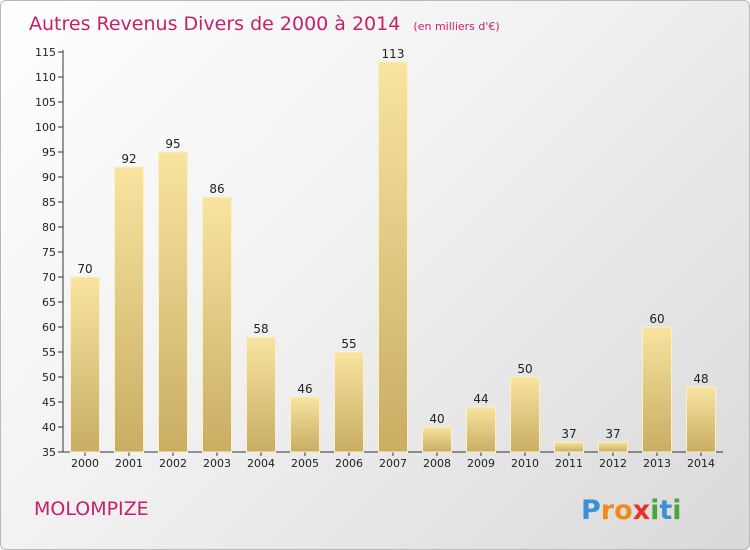  Describe the element at coordinates (49, 227) in the screenshot. I see `y-tick-label: 80` at that location.